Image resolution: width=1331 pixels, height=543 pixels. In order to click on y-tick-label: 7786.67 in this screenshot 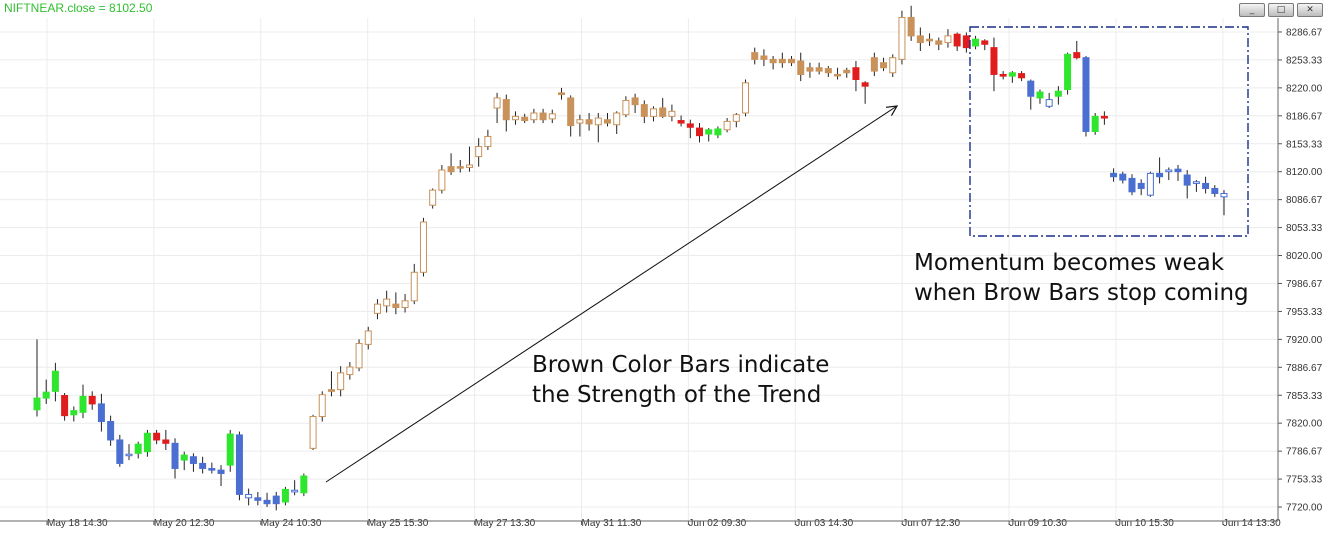, I will do `click(1304, 452)`.